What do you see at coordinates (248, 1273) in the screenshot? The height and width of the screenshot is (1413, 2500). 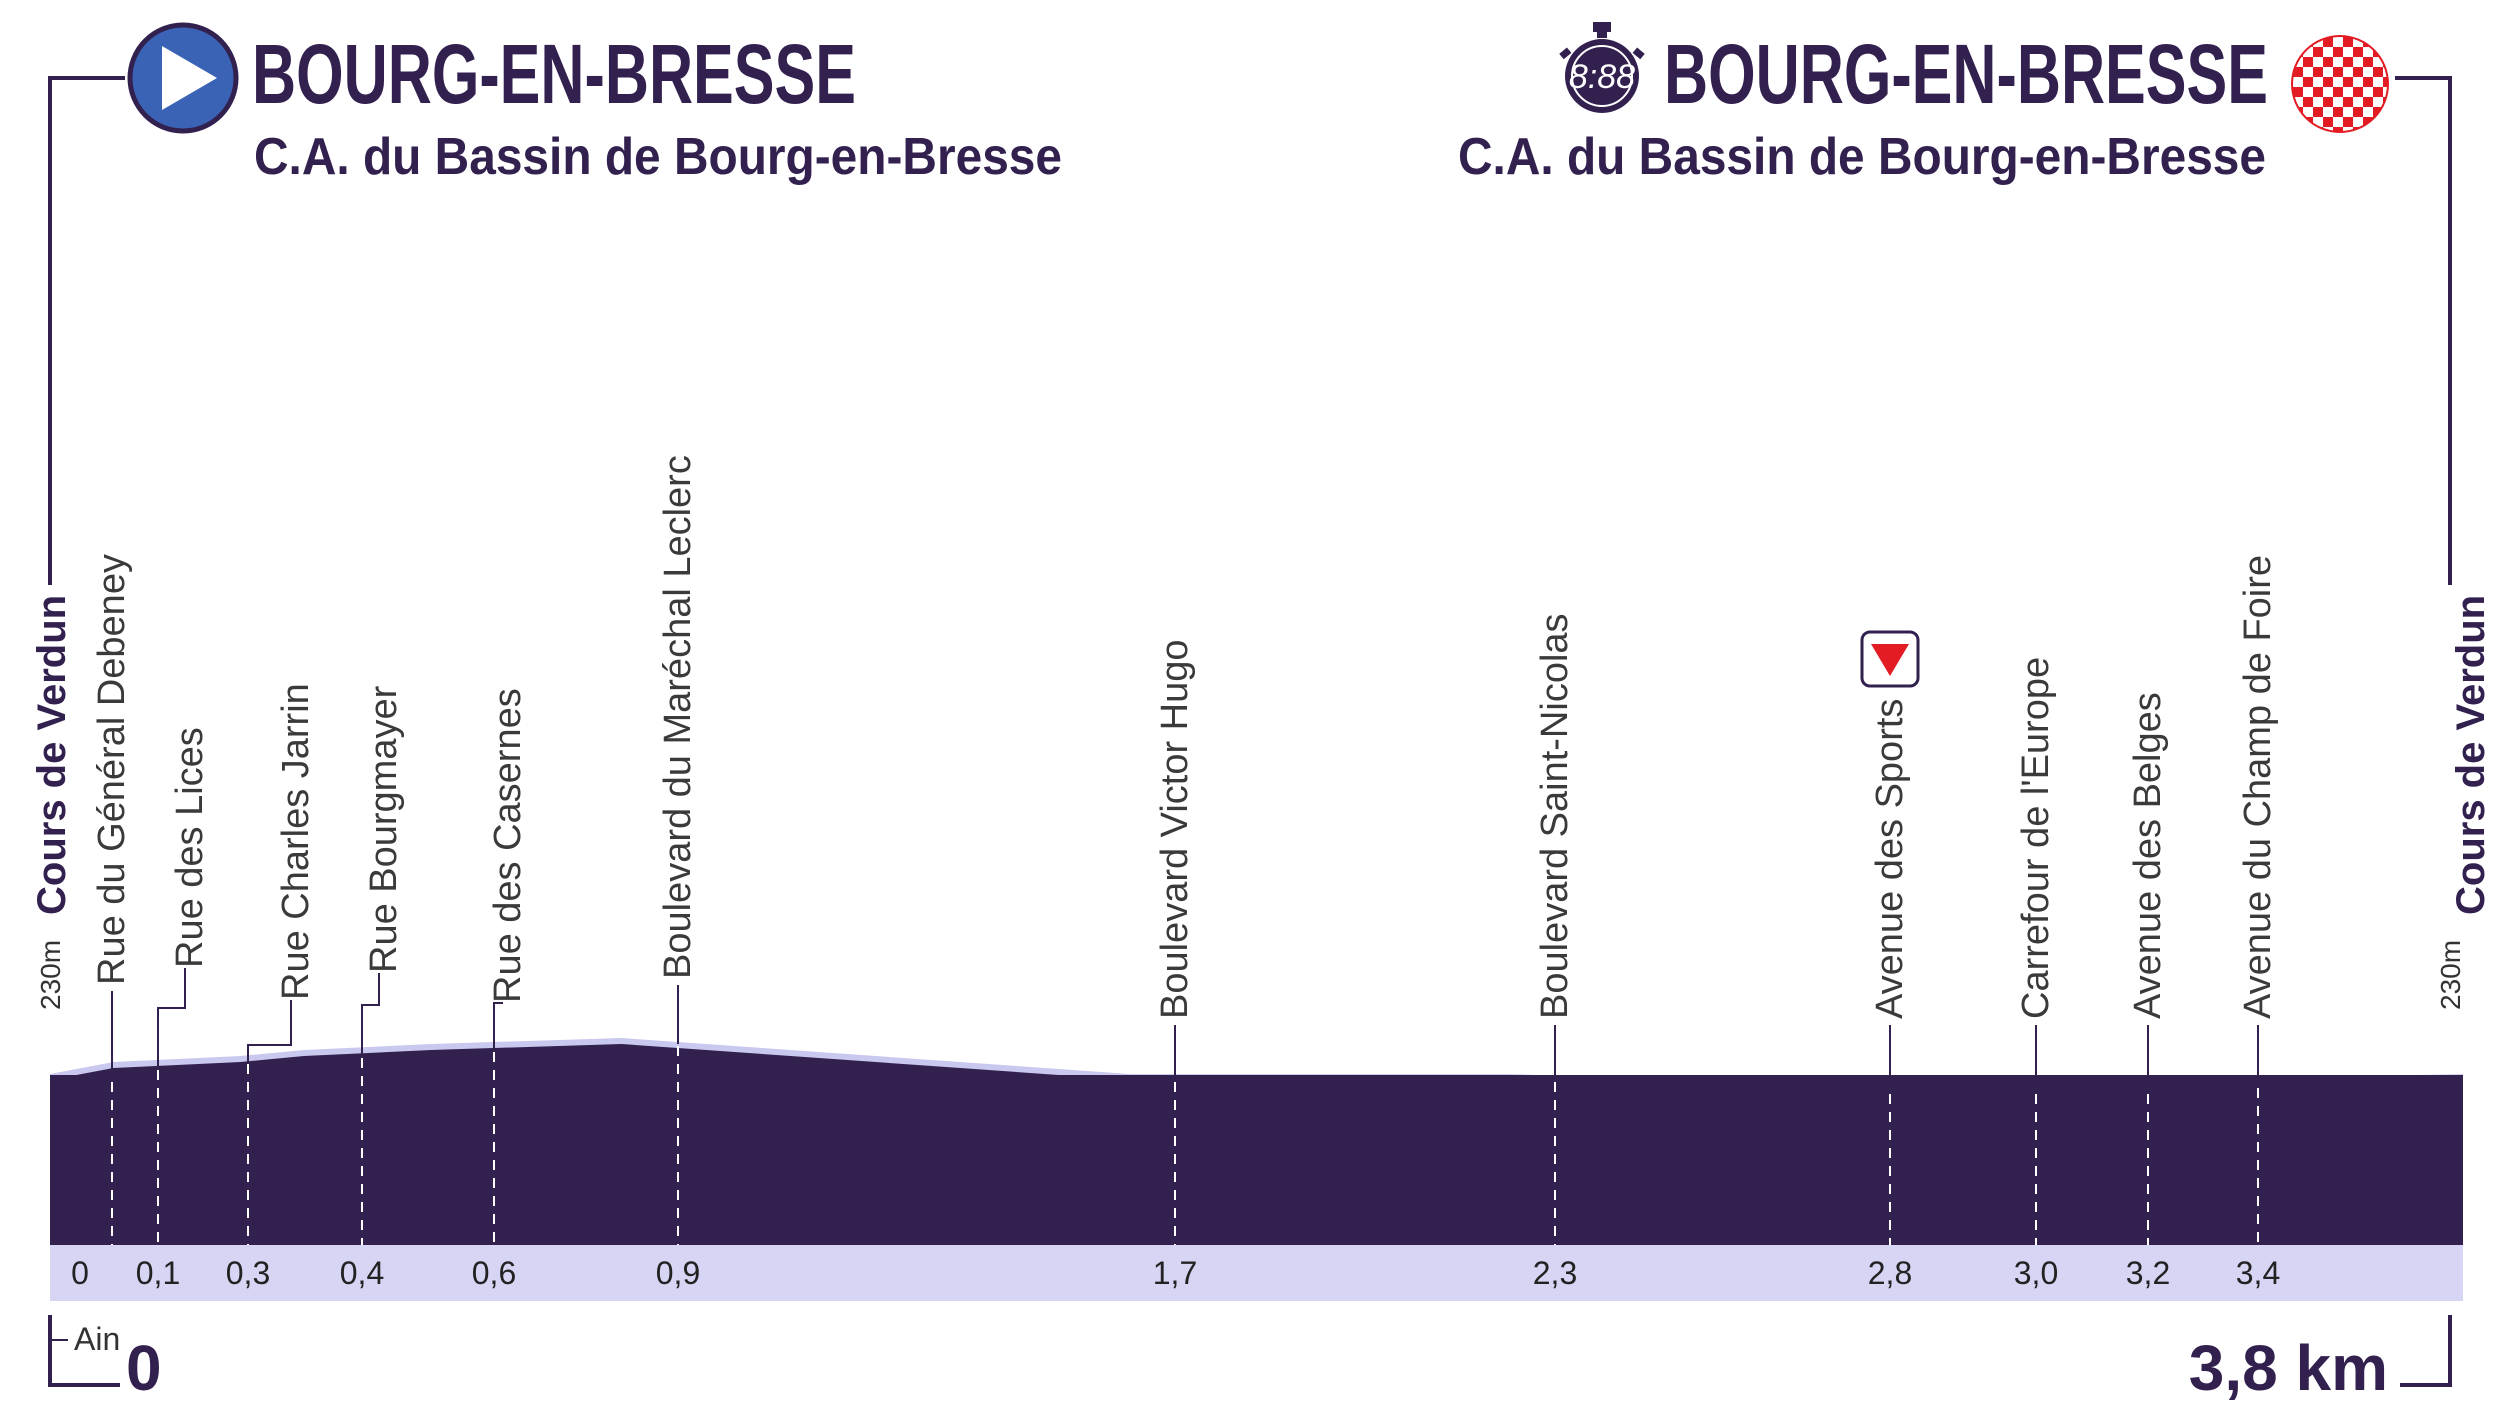 I see `waypoint-km-label: 0,3` at bounding box center [248, 1273].